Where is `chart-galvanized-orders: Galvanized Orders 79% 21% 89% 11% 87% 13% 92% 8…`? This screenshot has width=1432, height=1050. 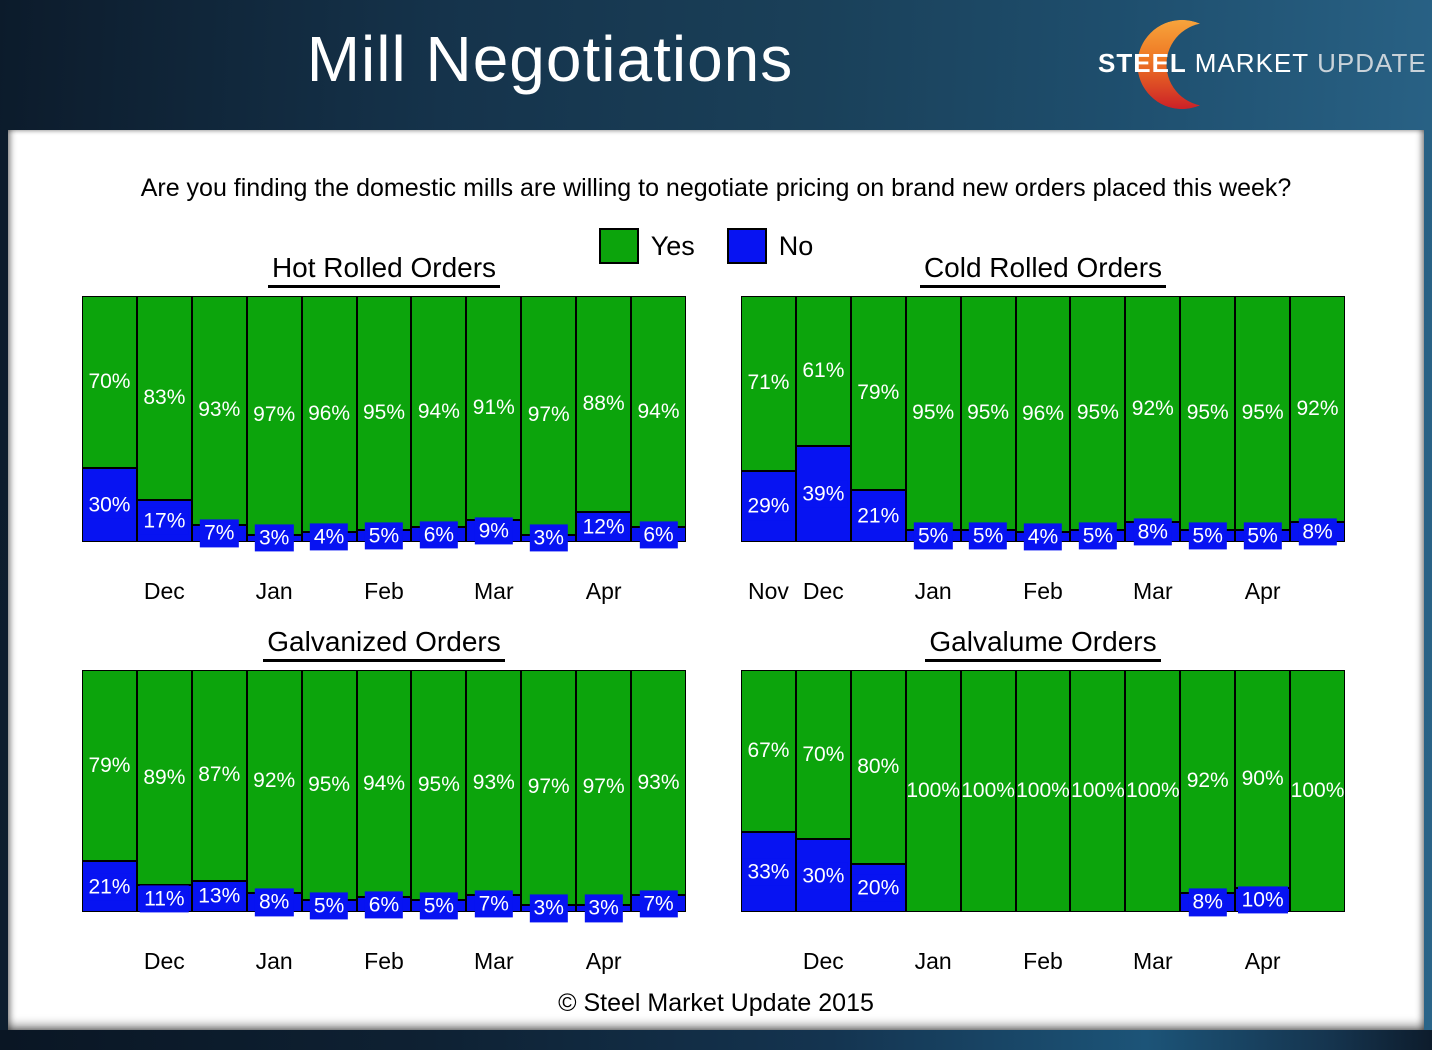
chart-galvanized-orders: Galvanized Orders 79% 21% 89% 11% 87% 13% 92% 8… is located at coordinates (384, 803).